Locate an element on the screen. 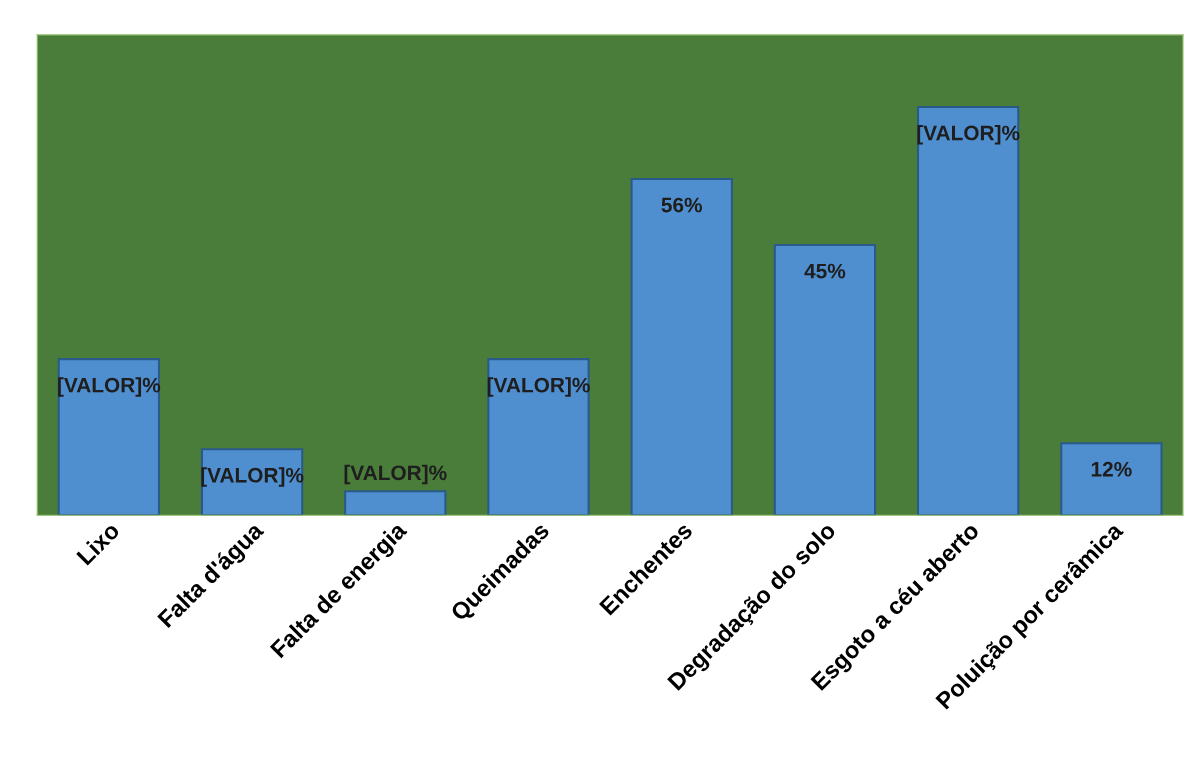 The height and width of the screenshot is (776, 1201). x-tick-label: Lixo is located at coordinates (98, 543).